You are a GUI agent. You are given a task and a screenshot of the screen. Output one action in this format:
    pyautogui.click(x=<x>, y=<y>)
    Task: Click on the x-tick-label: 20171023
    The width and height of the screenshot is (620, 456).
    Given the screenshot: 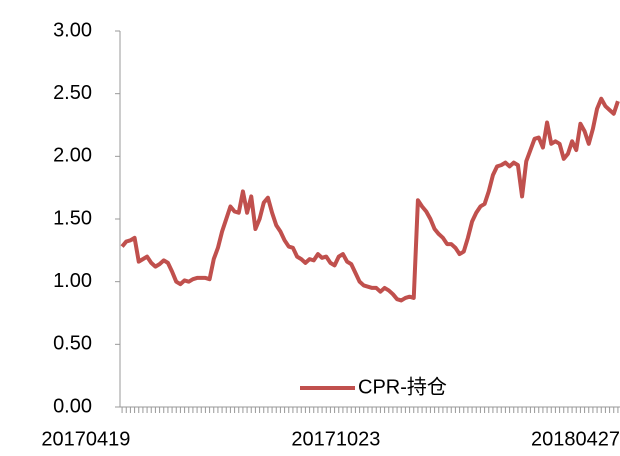 What is the action you would take?
    pyautogui.click(x=335, y=439)
    